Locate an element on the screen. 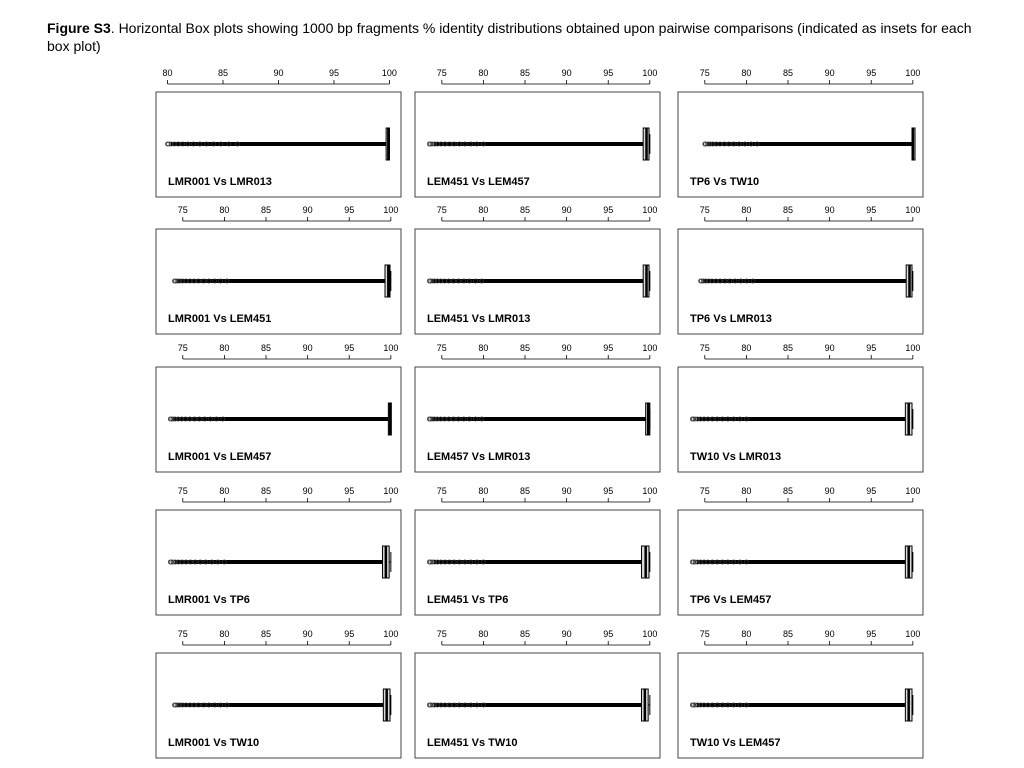 Image resolution: width=1024 pixels, height=768 pixels. boxplot-panel: 75 80 85 90 95 100 TP6 Vs LEM457 is located at coordinates (800, 551).